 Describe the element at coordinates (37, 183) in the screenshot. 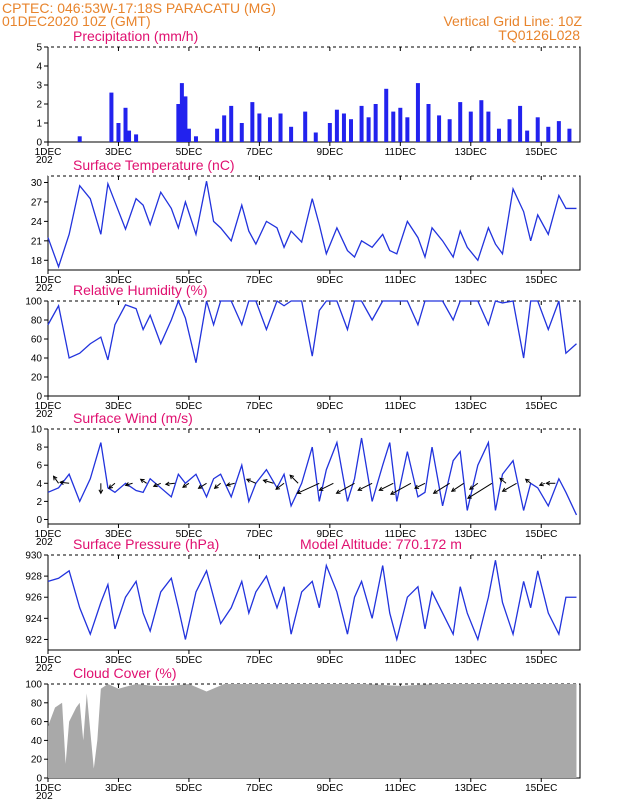

I see `y-tick-label: 30` at that location.